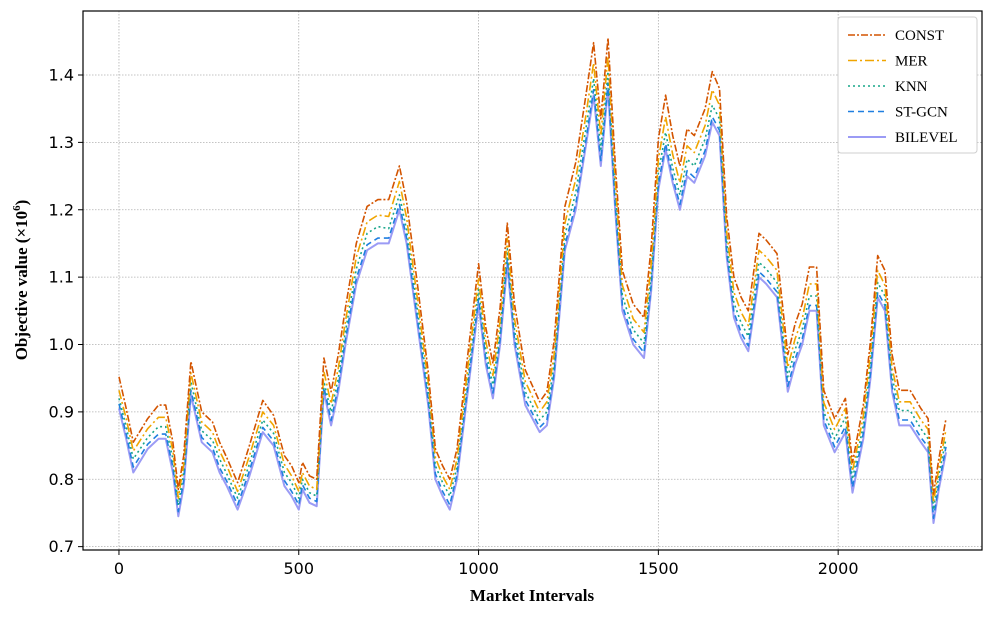 The image size is (996, 618). Describe the element at coordinates (66, 311) in the screenshot. I see `y-axis-ticks: 0.7 0.8 0.9 1.0 1.1 1.2 1.3 1.4` at that location.